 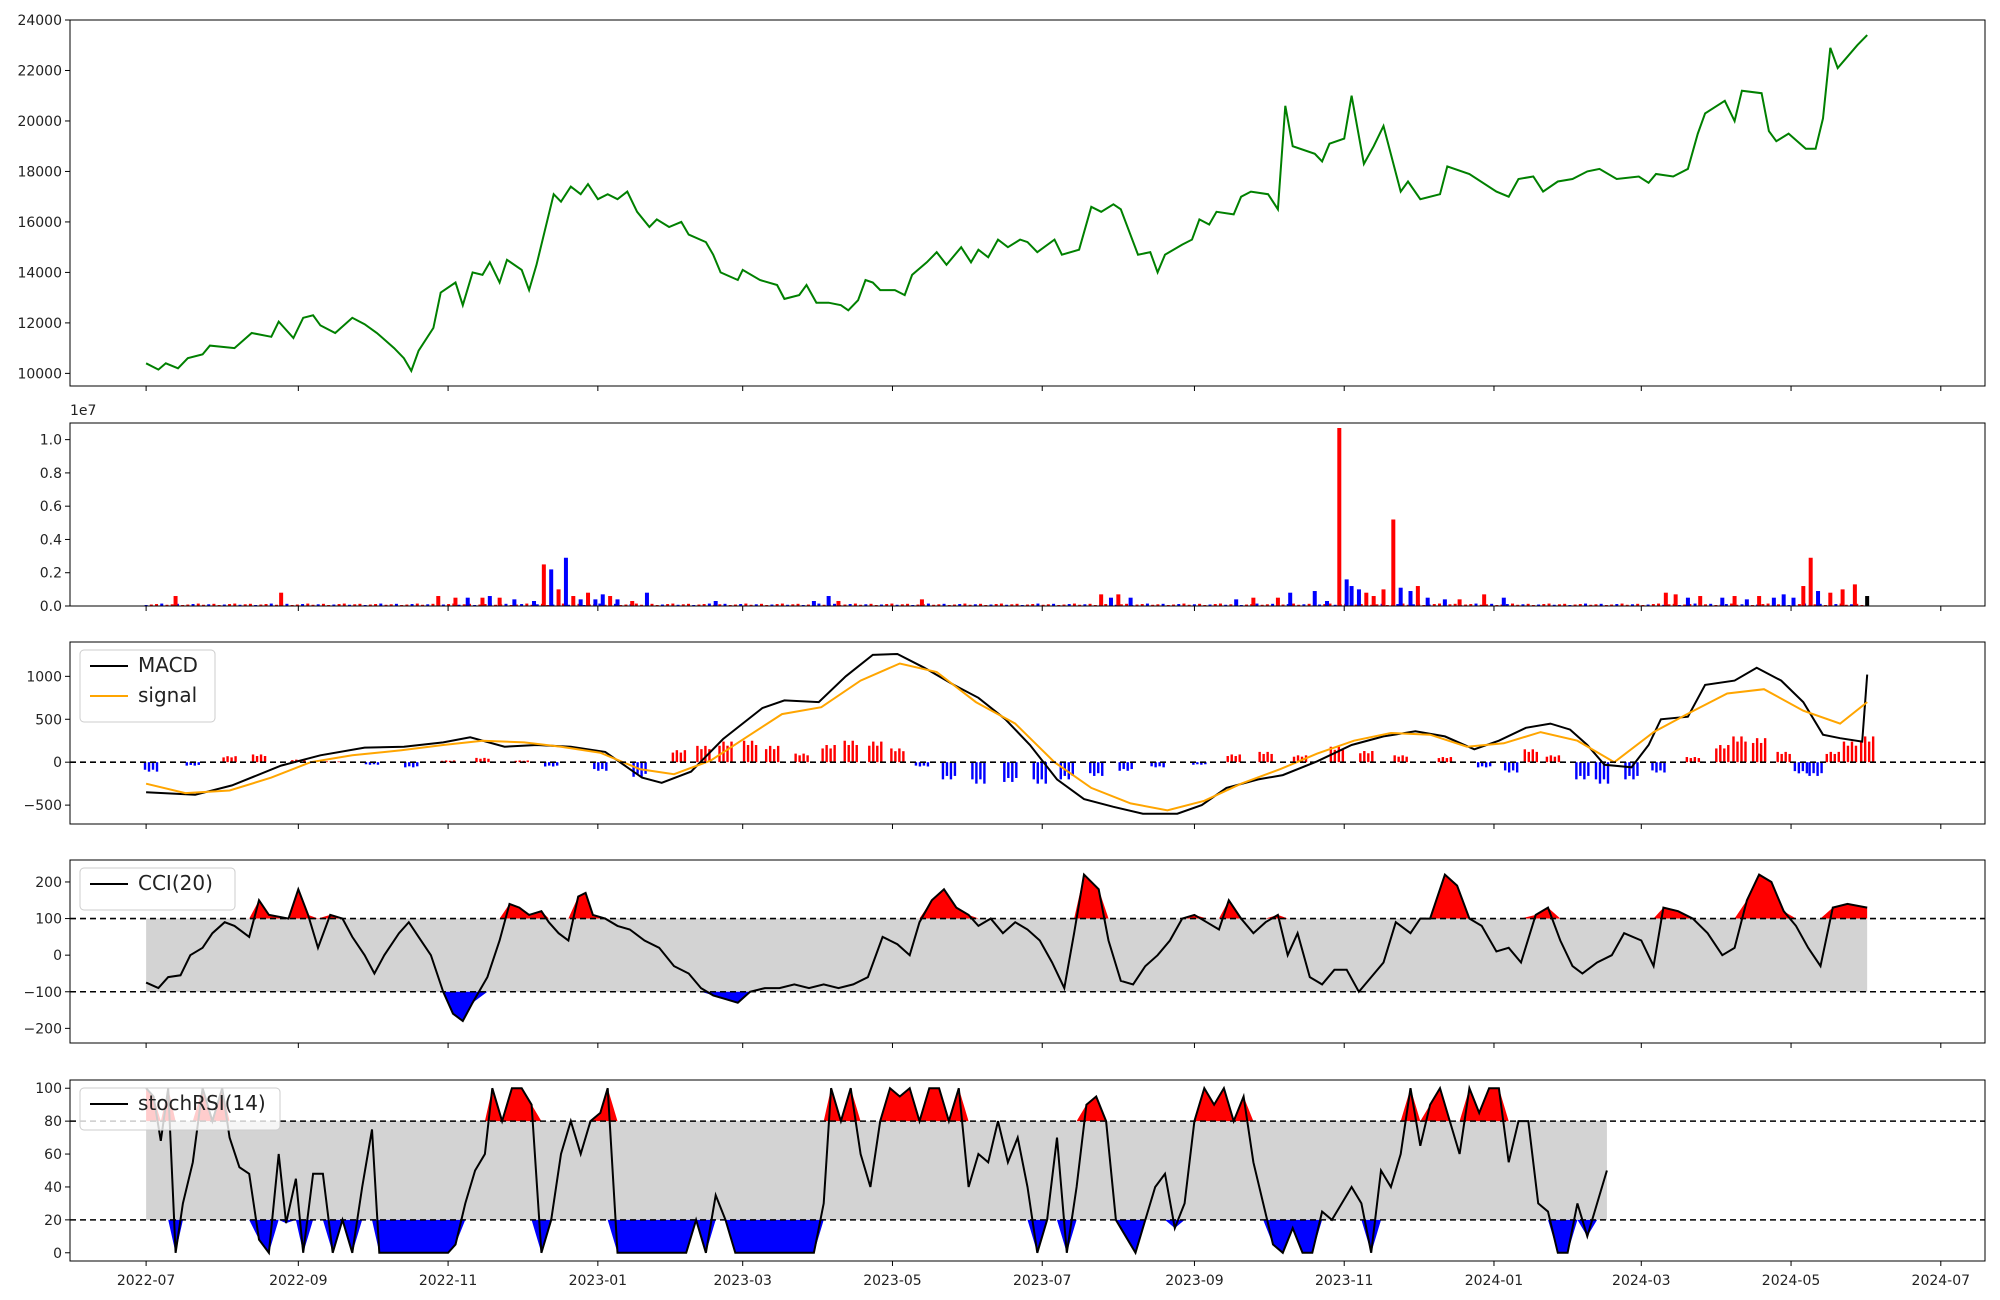 What do you see at coordinates (48, 720) in the screenshot?
I see `y-tick-label: 500` at bounding box center [48, 720].